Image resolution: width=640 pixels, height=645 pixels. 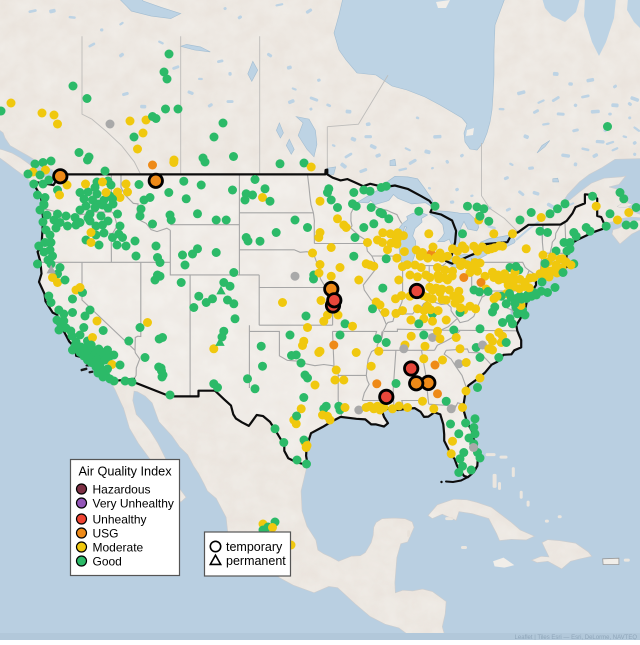 What do you see at coordinates (133, 504) in the screenshot?
I see `svg-text: Very Unhealthy` at bounding box center [133, 504].